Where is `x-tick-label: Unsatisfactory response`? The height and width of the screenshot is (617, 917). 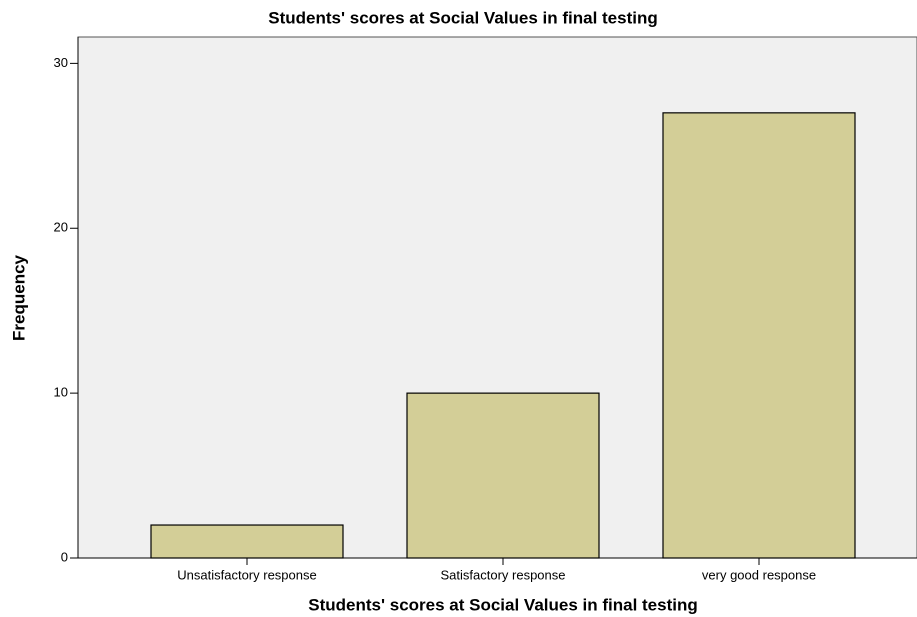 x-tick-label: Unsatisfactory response is located at coordinates (246, 574).